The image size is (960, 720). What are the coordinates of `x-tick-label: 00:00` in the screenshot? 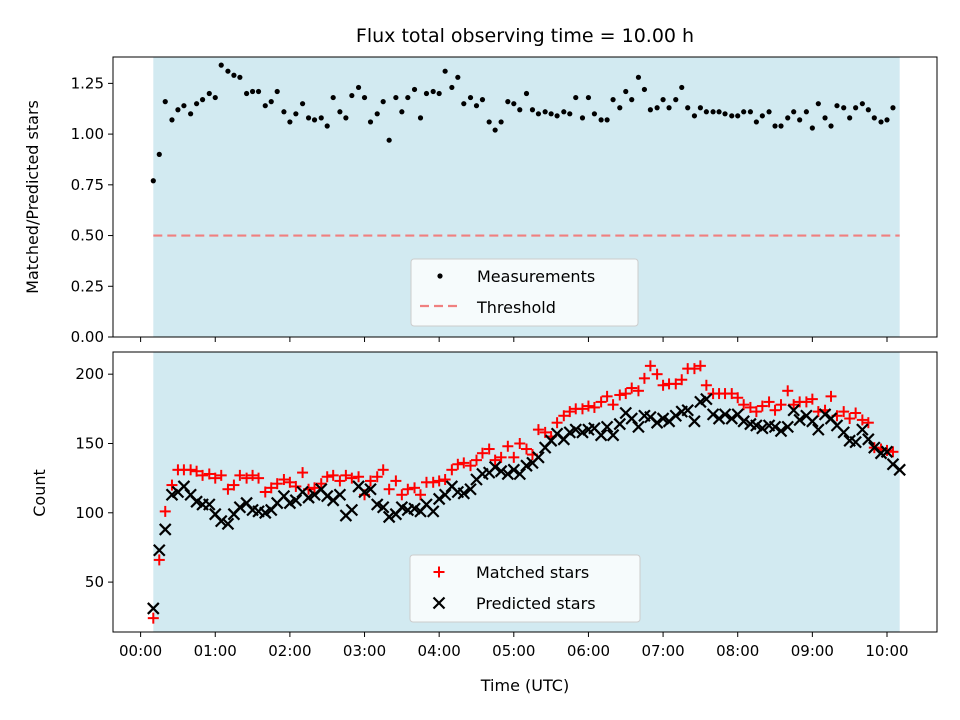 It's located at (140, 651).